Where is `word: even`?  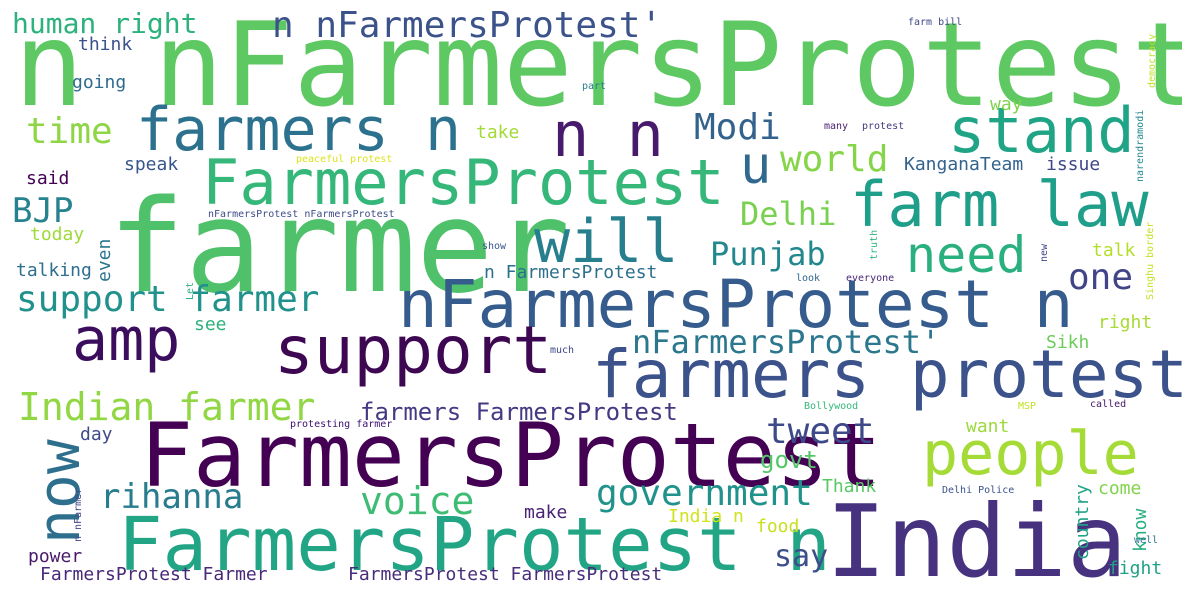 word: even is located at coordinates (104, 260).